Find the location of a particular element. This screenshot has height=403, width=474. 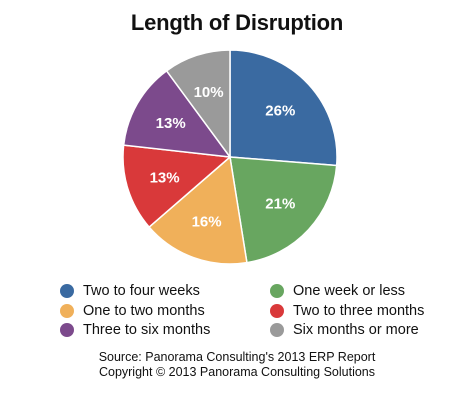

legend-item: Two to three months is located at coordinates (347, 311).